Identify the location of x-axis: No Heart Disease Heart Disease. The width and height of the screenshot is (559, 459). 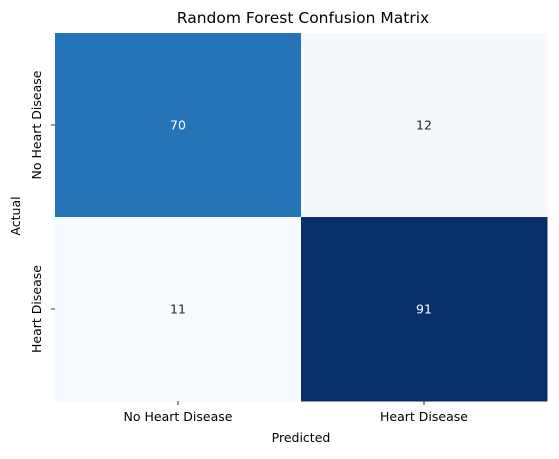
(296, 412).